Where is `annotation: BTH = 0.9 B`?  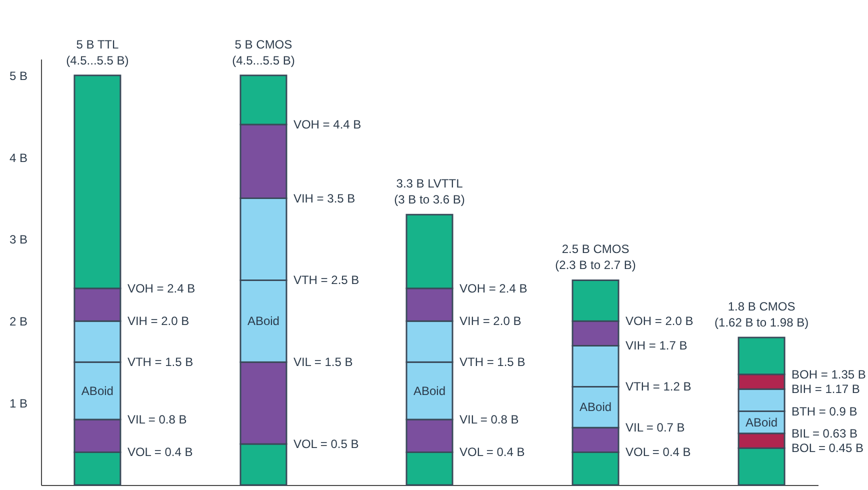 annotation: BTH = 0.9 B is located at coordinates (825, 411).